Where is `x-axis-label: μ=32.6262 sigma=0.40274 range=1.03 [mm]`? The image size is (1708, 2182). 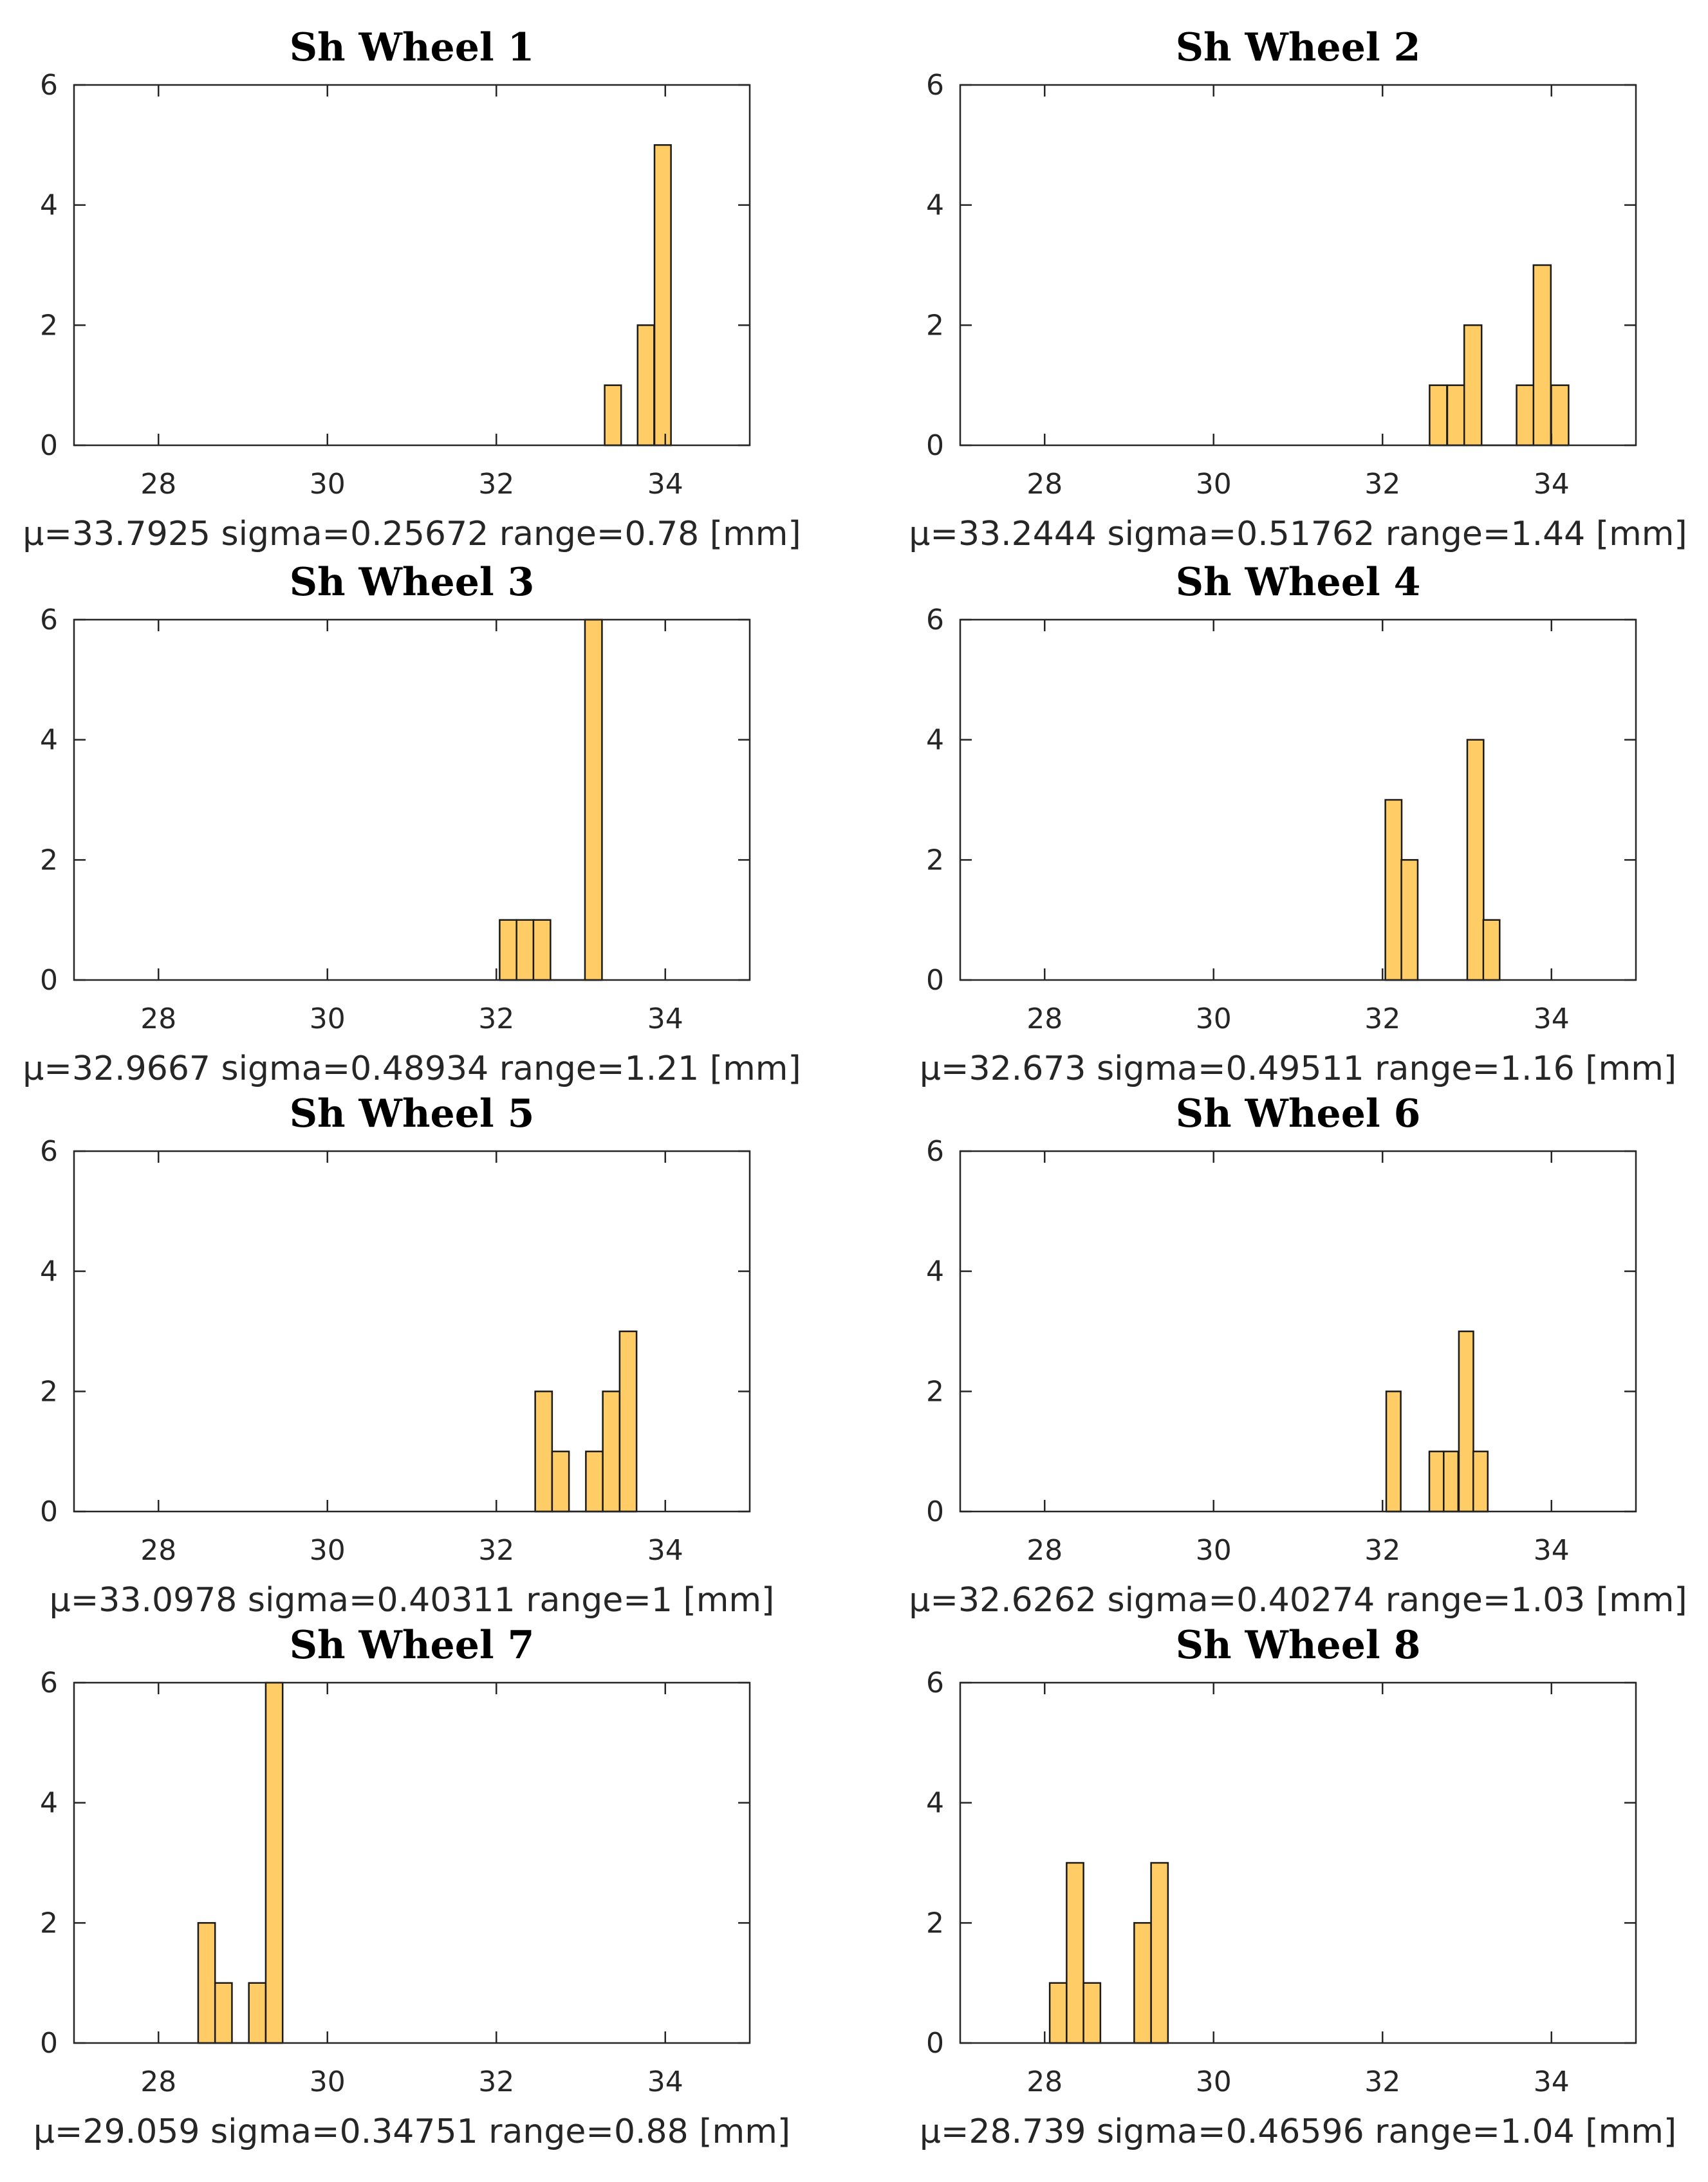
x-axis-label: μ=32.6262 sigma=0.40274 range=1.03 [mm] is located at coordinates (1298, 1600).